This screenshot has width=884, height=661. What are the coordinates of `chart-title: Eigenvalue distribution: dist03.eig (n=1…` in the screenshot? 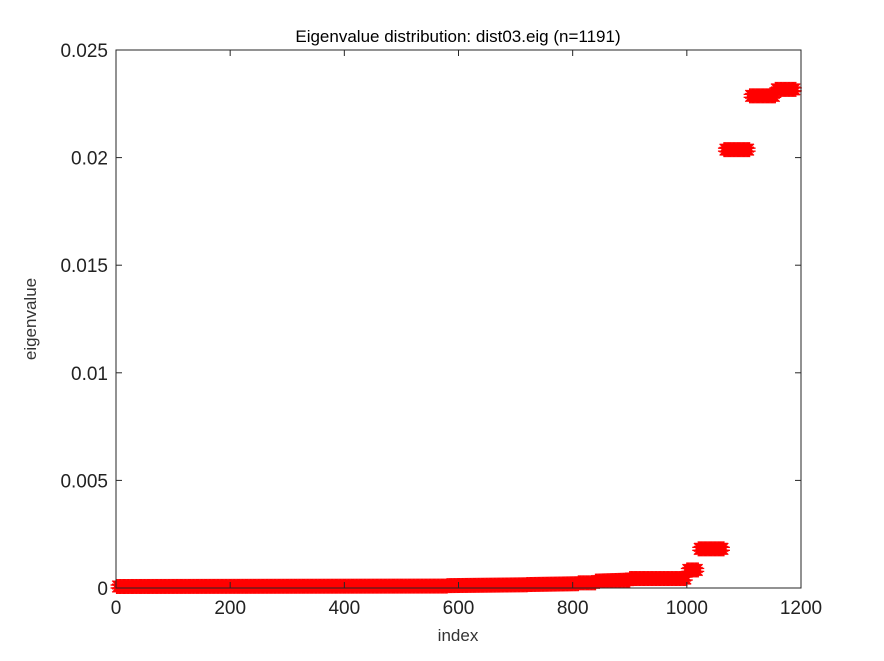 It's located at (457, 36).